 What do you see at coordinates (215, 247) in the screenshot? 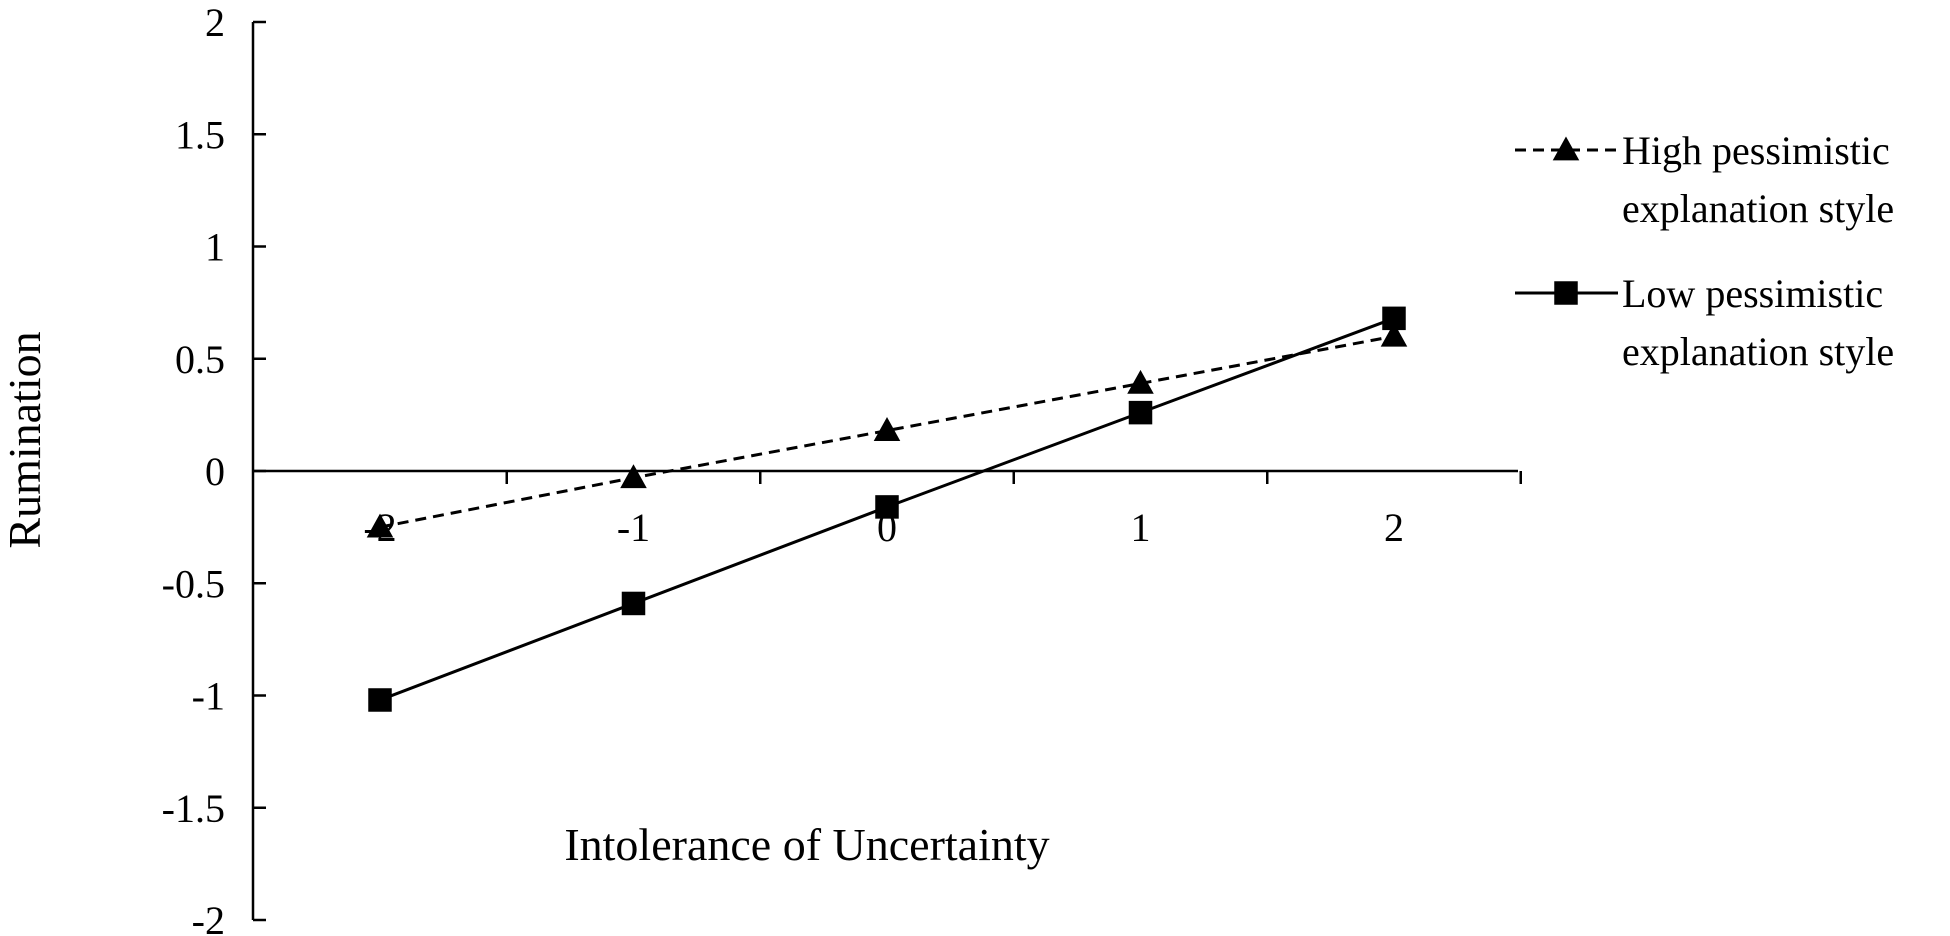
I see `y-tick-label: 1` at bounding box center [215, 247].